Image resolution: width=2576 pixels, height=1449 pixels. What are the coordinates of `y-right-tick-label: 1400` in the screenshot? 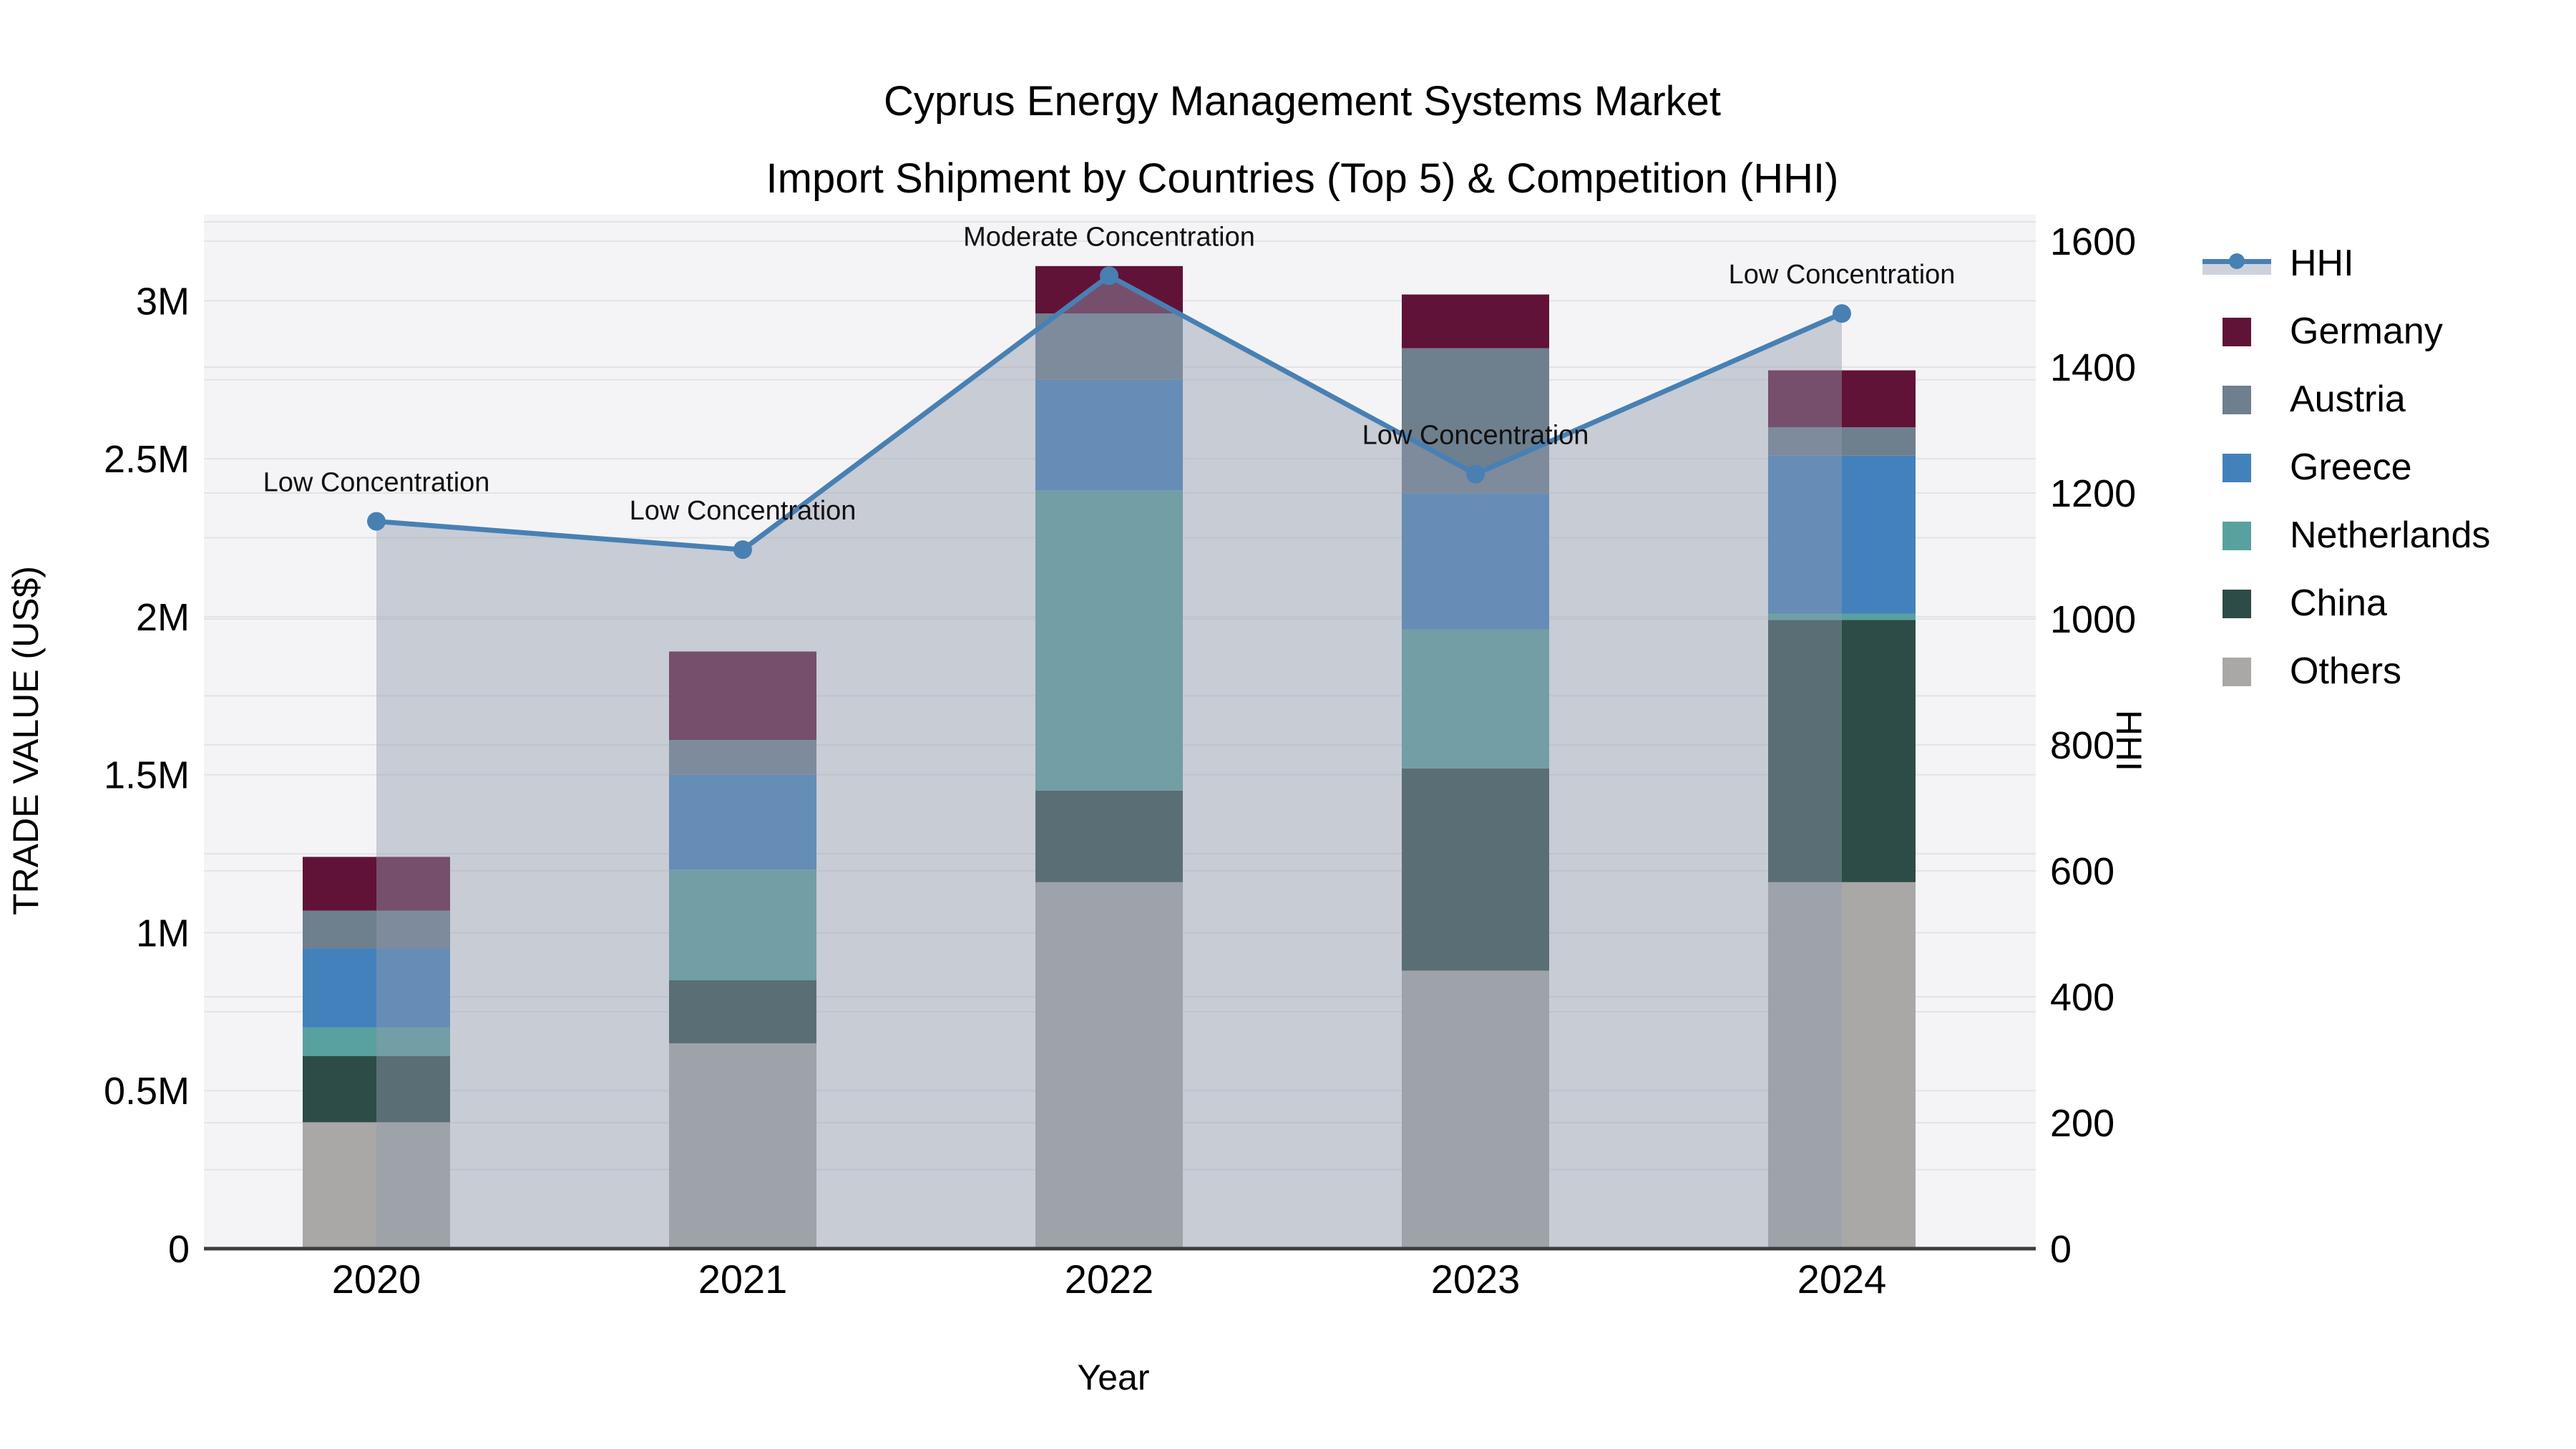 It's located at (2093, 367).